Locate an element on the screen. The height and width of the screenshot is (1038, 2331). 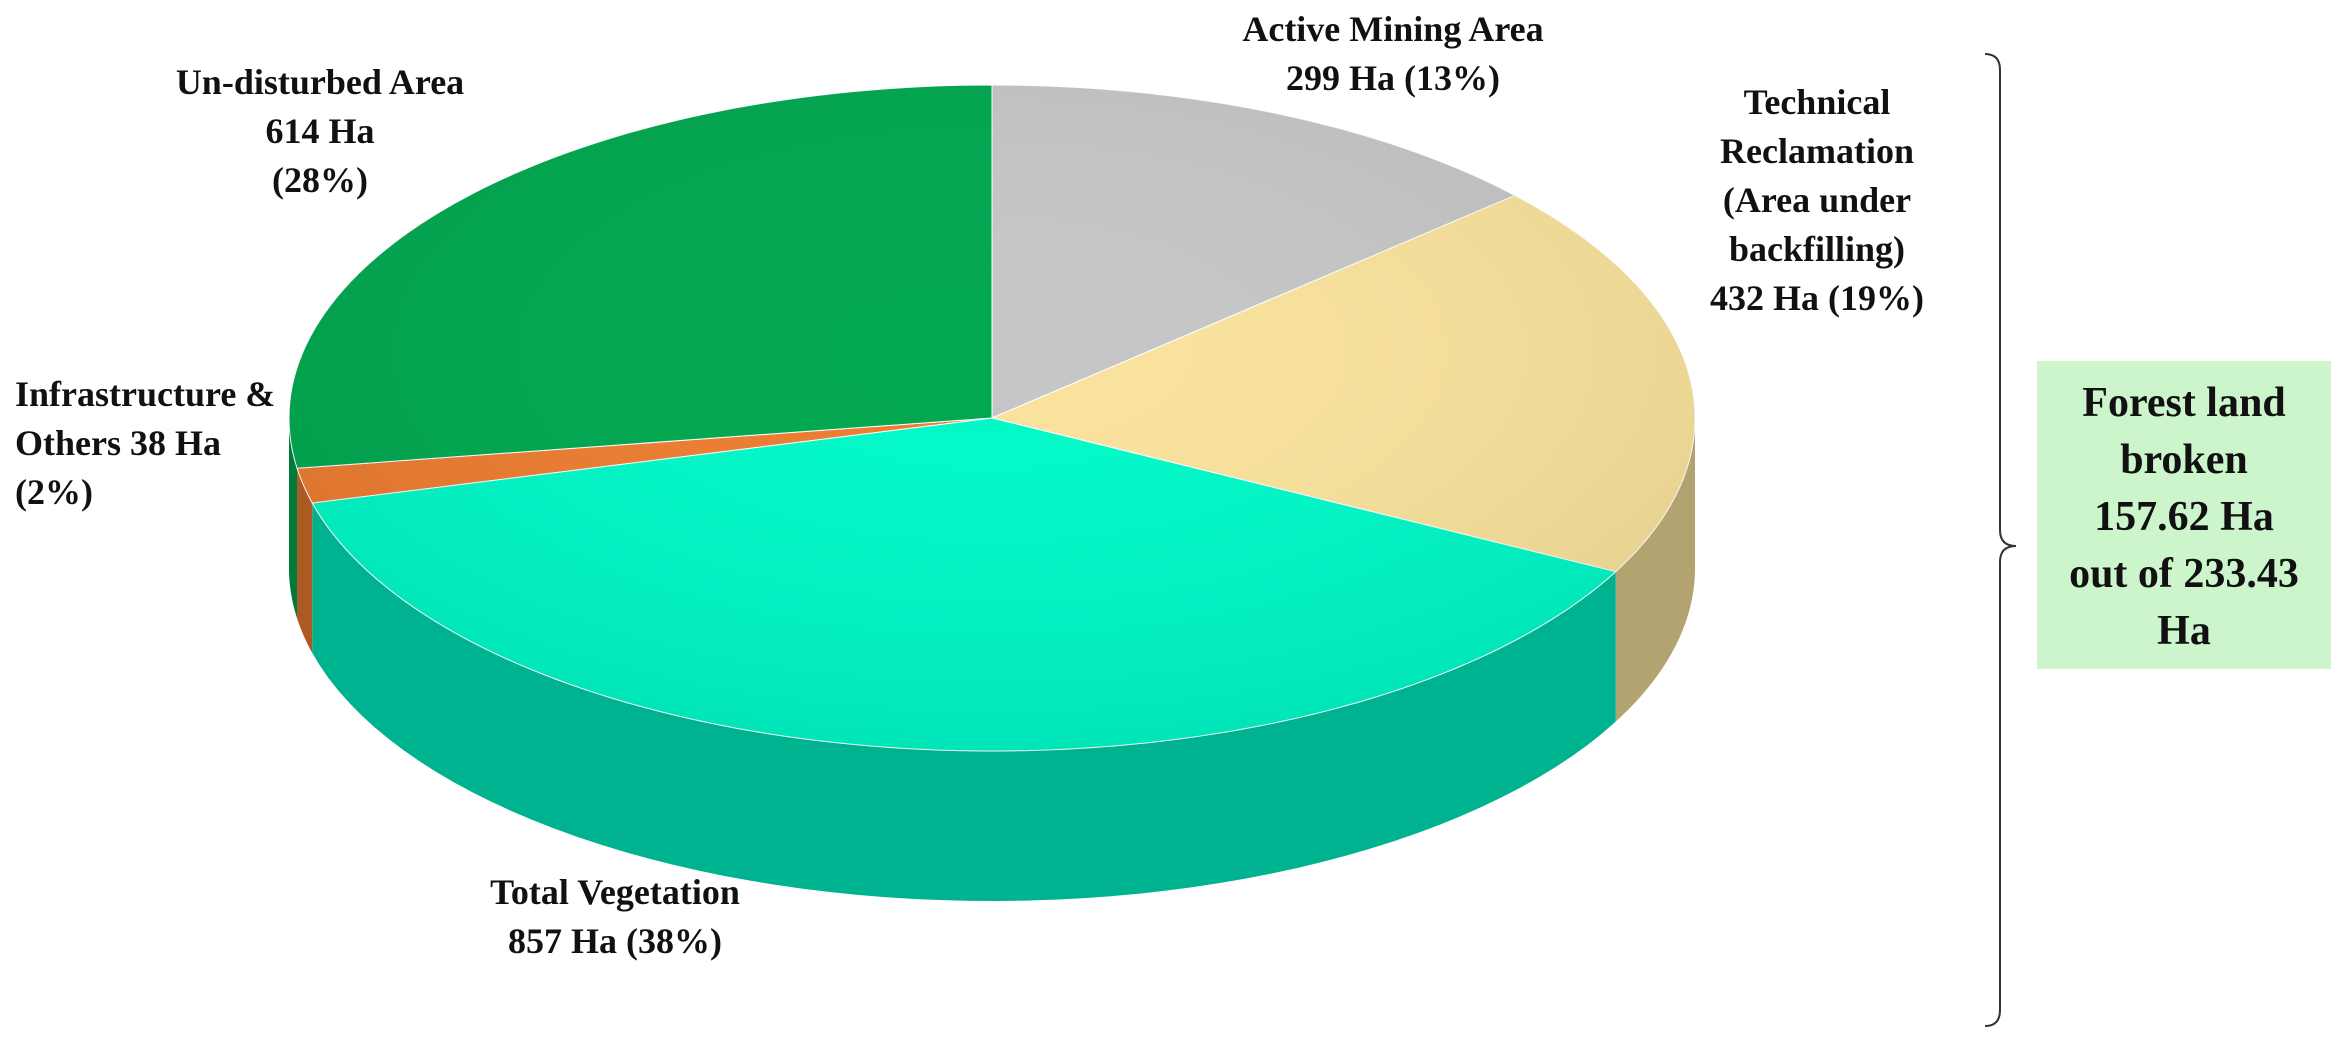
slice-value: 614 Ha (28%) is located at coordinates (320, 155).